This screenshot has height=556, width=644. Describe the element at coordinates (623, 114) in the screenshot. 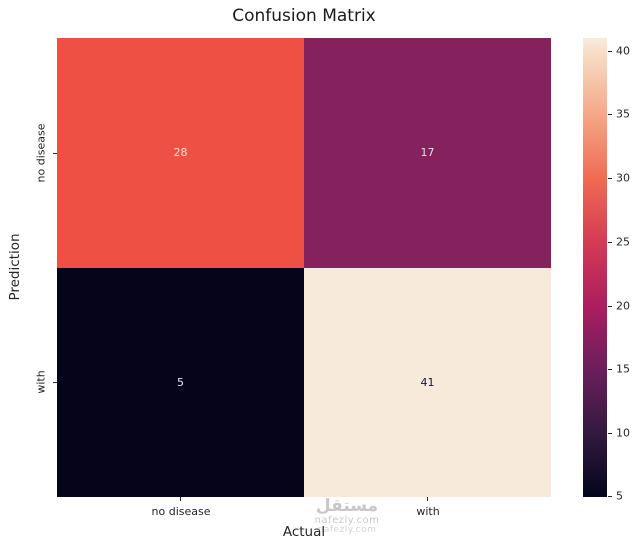

I see `colorbar-tick-label: 35` at that location.